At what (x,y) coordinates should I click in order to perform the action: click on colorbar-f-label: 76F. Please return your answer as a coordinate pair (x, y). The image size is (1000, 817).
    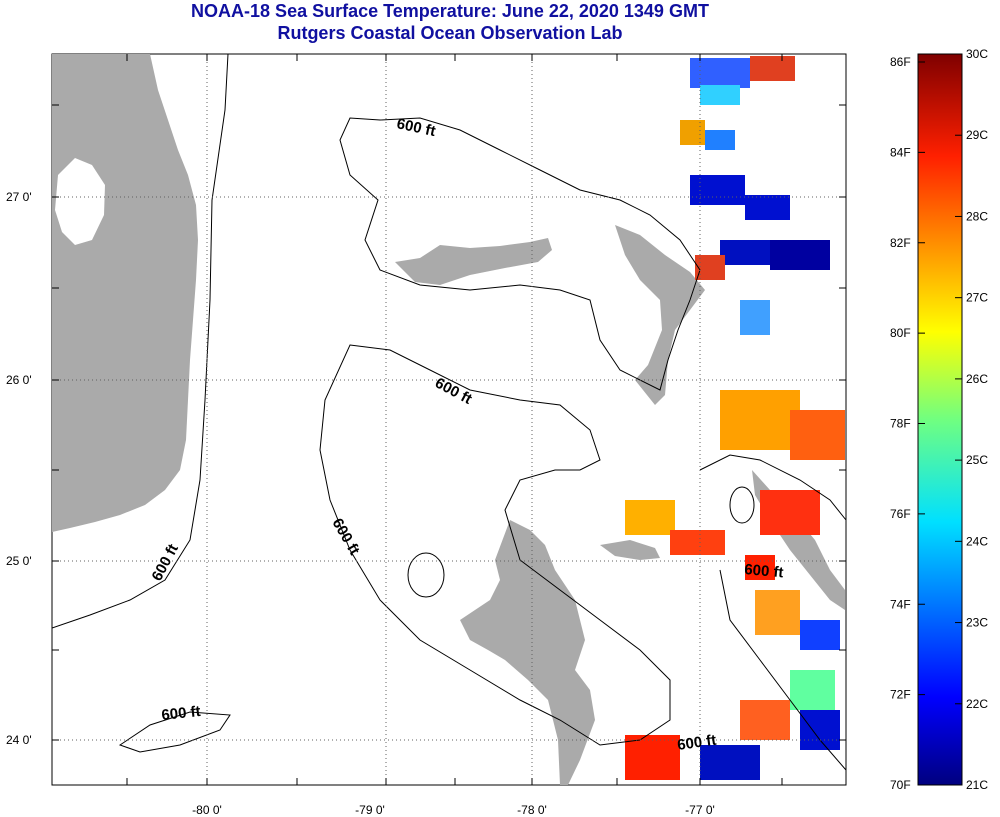
    Looking at the image, I should click on (900, 514).